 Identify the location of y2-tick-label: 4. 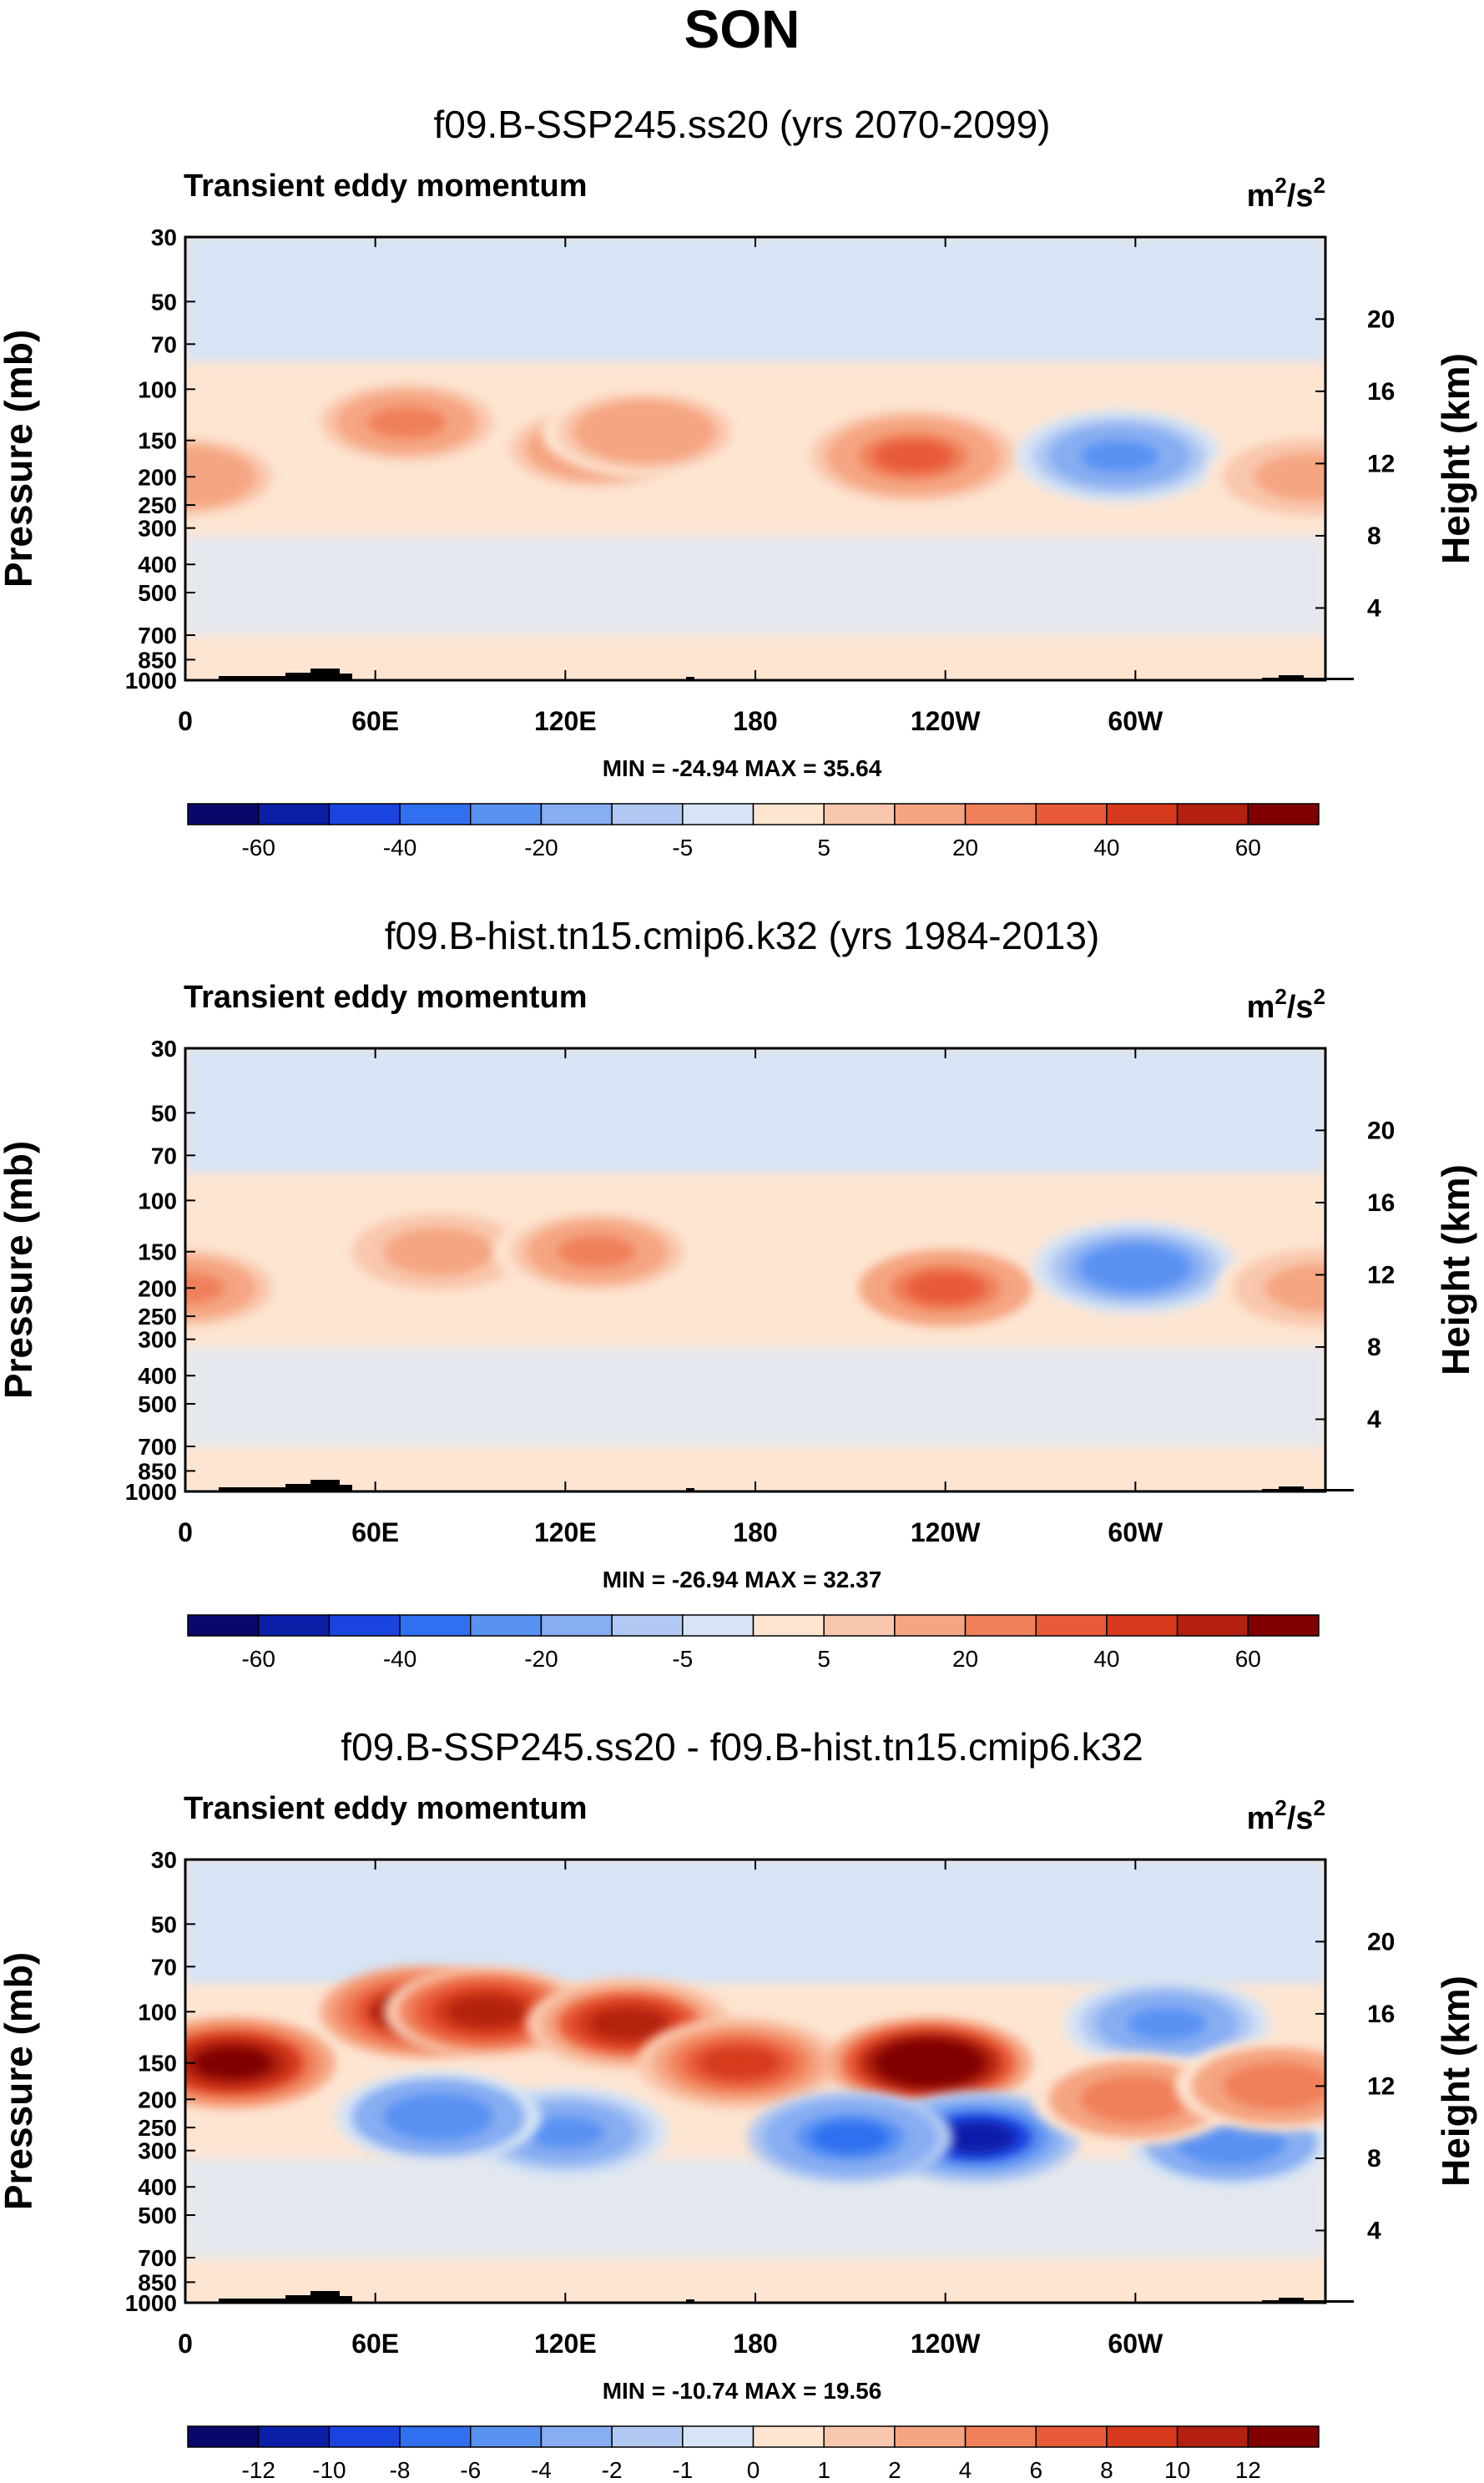
(1374, 2231).